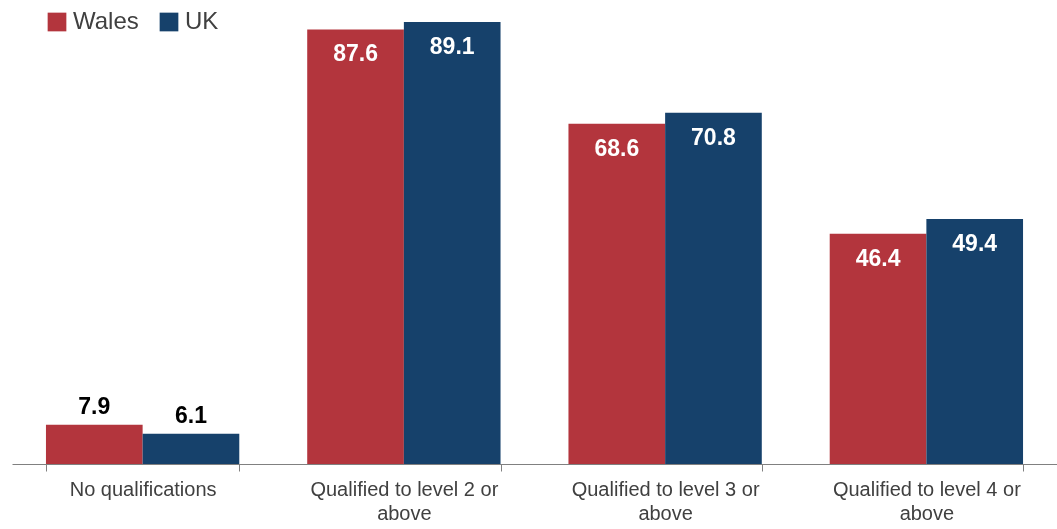  I want to click on x-tick-label: Qualified to level 4 or above, so click(927, 500).